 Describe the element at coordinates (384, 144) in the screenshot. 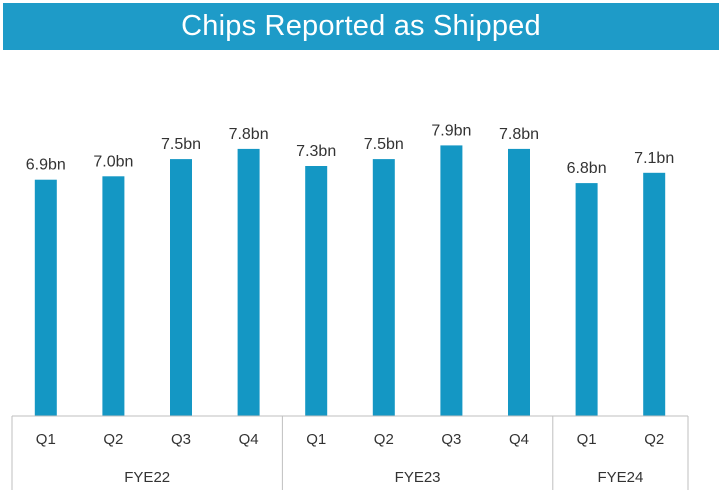

I see `data-label-6: 7.5bn` at that location.